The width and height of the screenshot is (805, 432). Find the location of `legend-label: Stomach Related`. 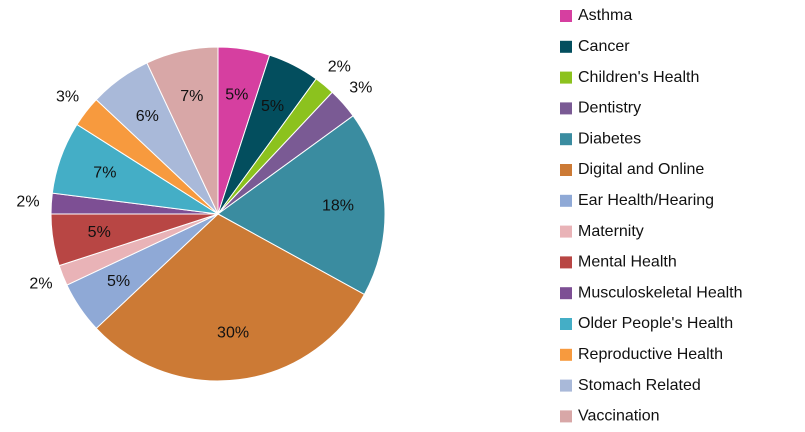

legend-label: Stomach Related is located at coordinates (639, 385).